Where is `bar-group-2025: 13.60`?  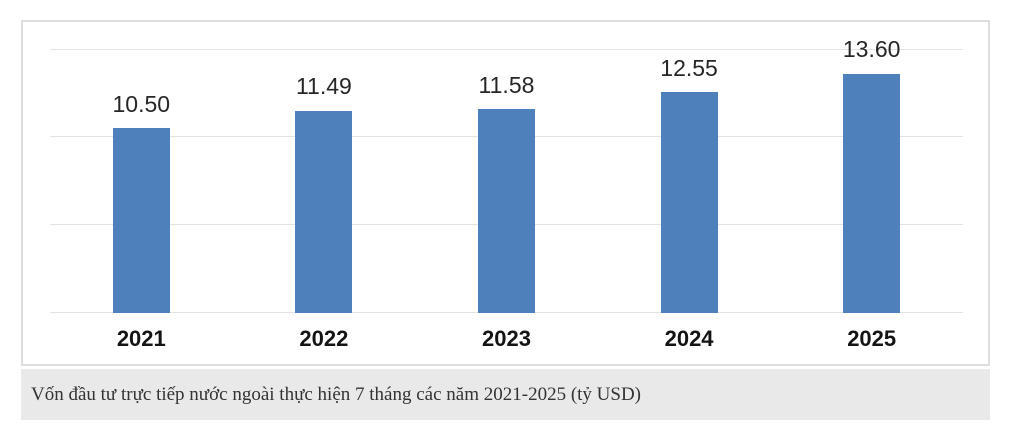
bar-group-2025: 13.60 is located at coordinates (871, 156).